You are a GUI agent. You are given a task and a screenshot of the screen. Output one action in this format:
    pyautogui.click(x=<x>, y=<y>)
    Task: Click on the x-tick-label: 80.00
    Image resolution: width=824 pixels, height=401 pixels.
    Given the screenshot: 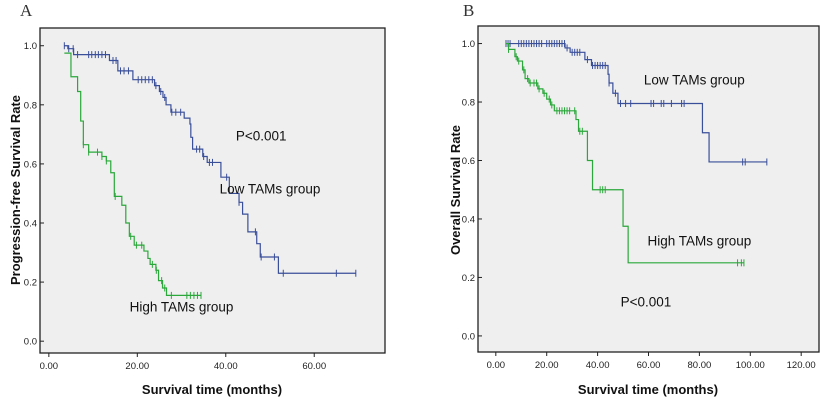 What is the action you would take?
    pyautogui.click(x=700, y=365)
    